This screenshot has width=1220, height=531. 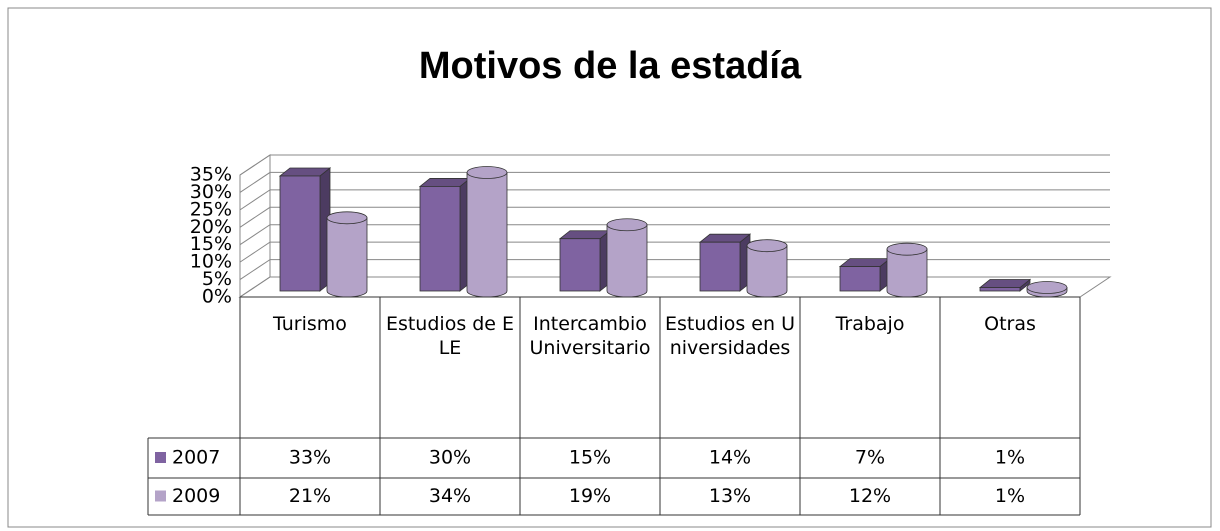 I want to click on data-label: 7%, so click(x=870, y=458).